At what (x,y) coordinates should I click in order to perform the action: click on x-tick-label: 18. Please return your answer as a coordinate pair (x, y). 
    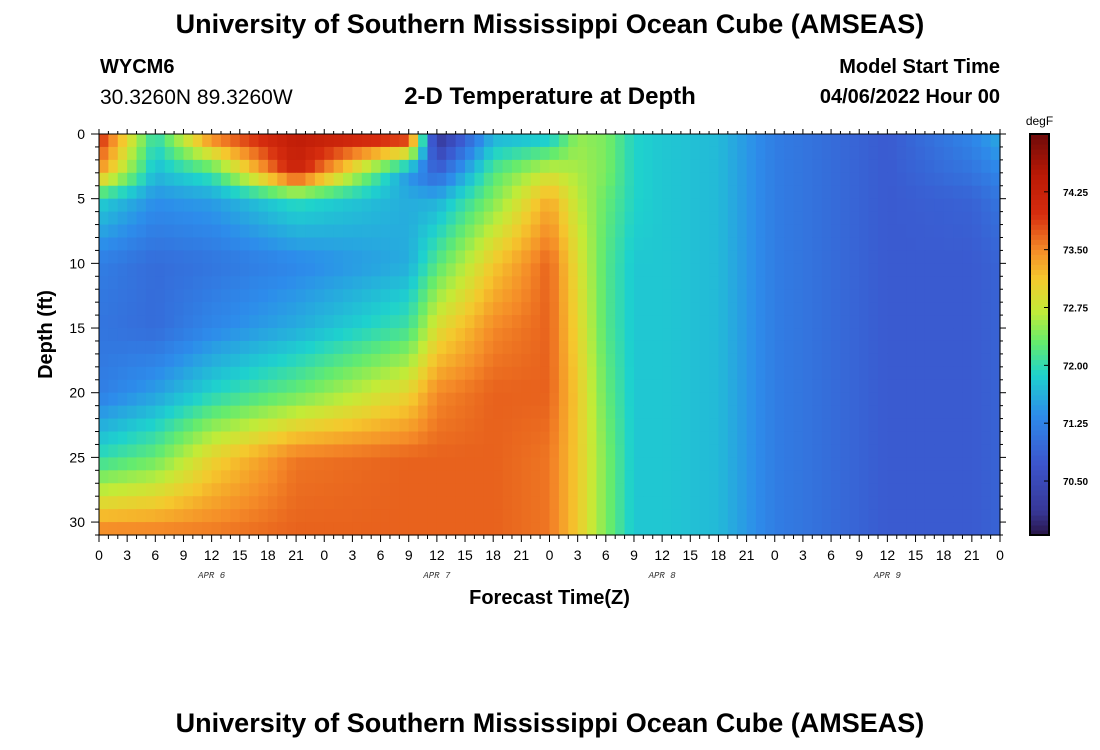
    Looking at the image, I should click on (493, 555).